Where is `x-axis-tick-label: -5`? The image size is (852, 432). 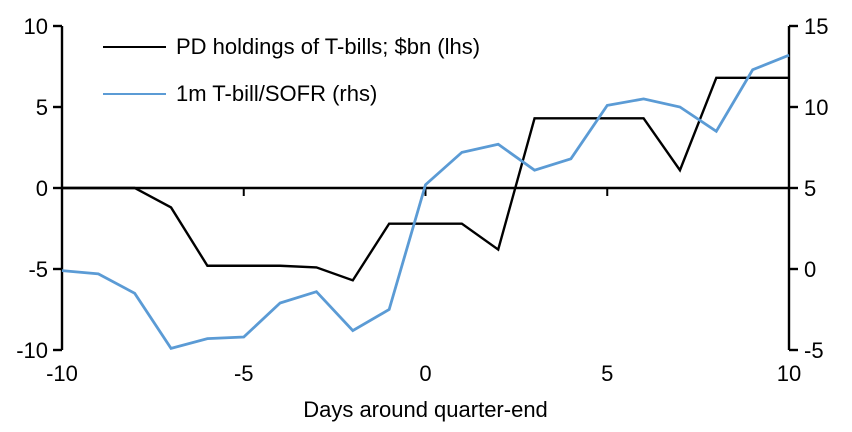 x-axis-tick-label: -5 is located at coordinates (244, 373).